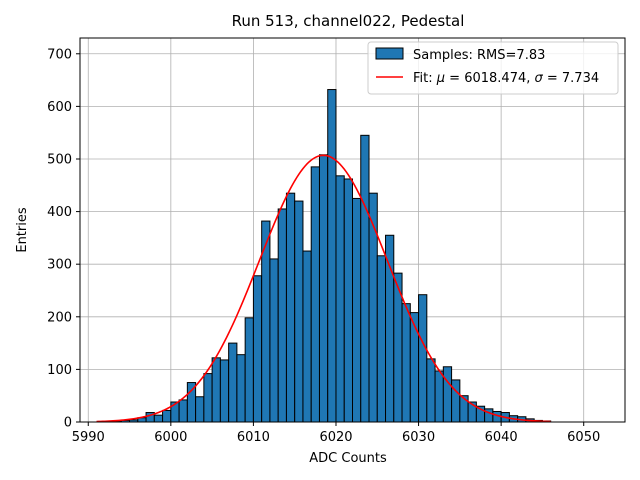  Describe the element at coordinates (571, 78) in the screenshot. I see `legend-fit-sigma-value: = 7.734` at that location.